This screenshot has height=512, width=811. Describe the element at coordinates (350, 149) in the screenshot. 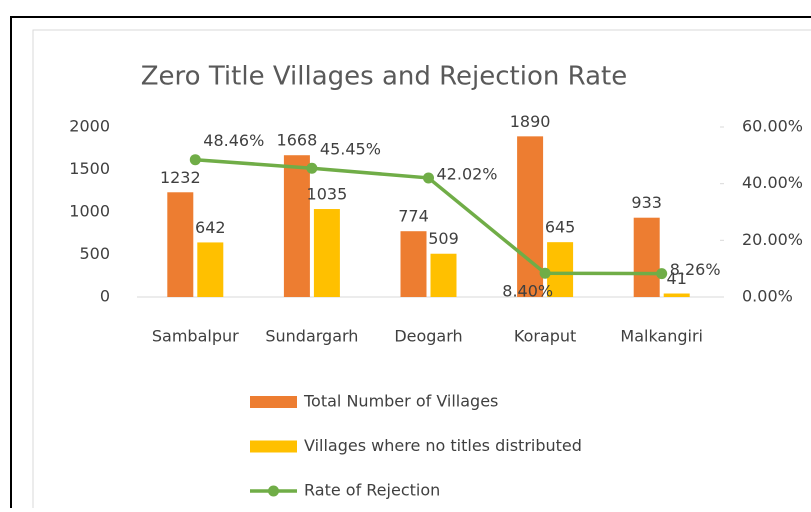

I see `line-value-label: 45.45%` at that location.